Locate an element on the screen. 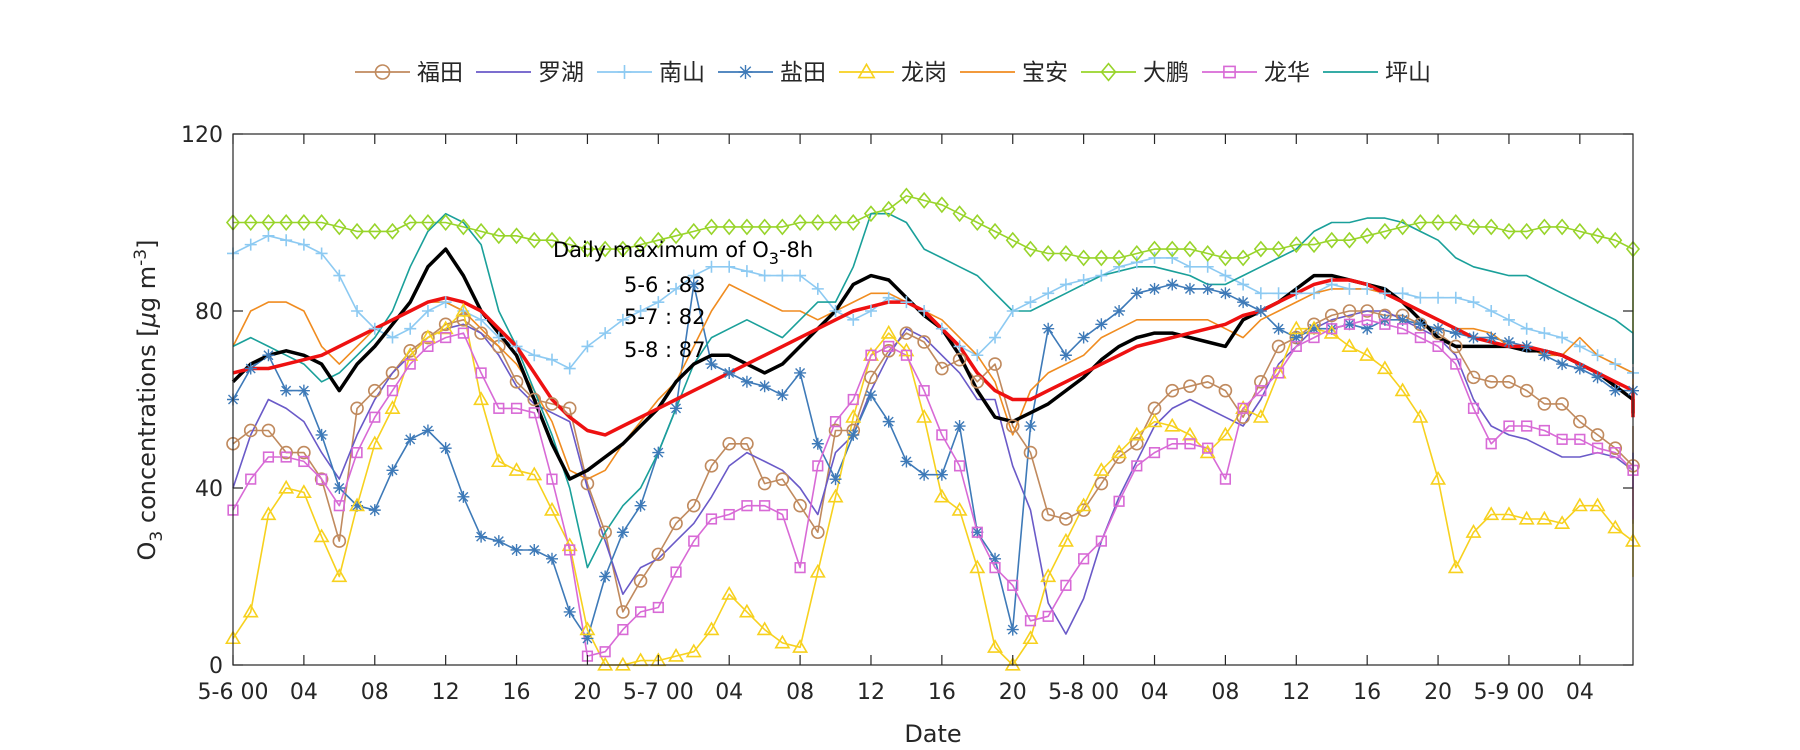 The width and height of the screenshot is (1800, 750). x-tick-label-0: 5-6 00 is located at coordinates (233, 692).